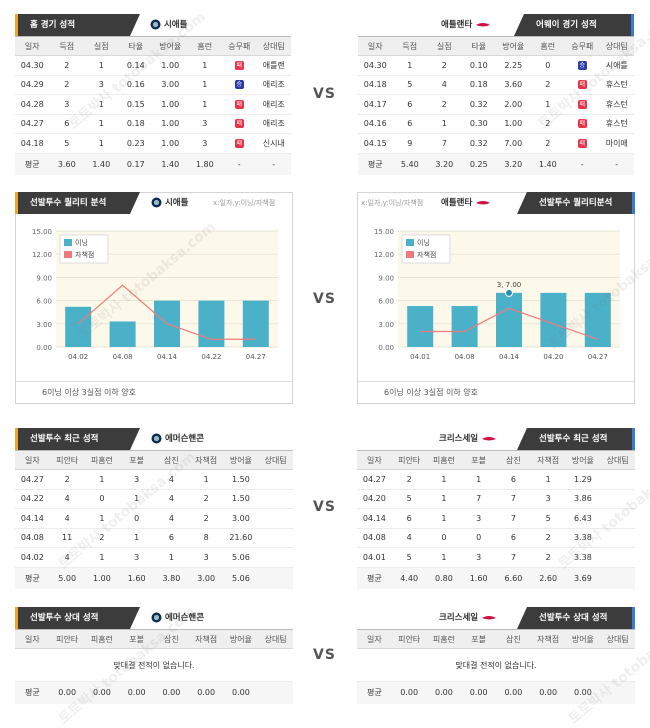  I want to click on vs-label: VS, so click(324, 507).